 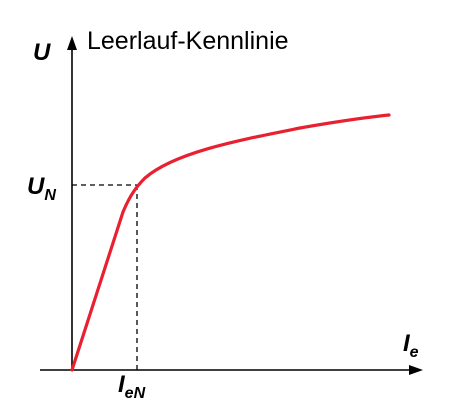 What do you see at coordinates (36, 186) in the screenshot?
I see `nominal-voltage-label-main: U` at bounding box center [36, 186].